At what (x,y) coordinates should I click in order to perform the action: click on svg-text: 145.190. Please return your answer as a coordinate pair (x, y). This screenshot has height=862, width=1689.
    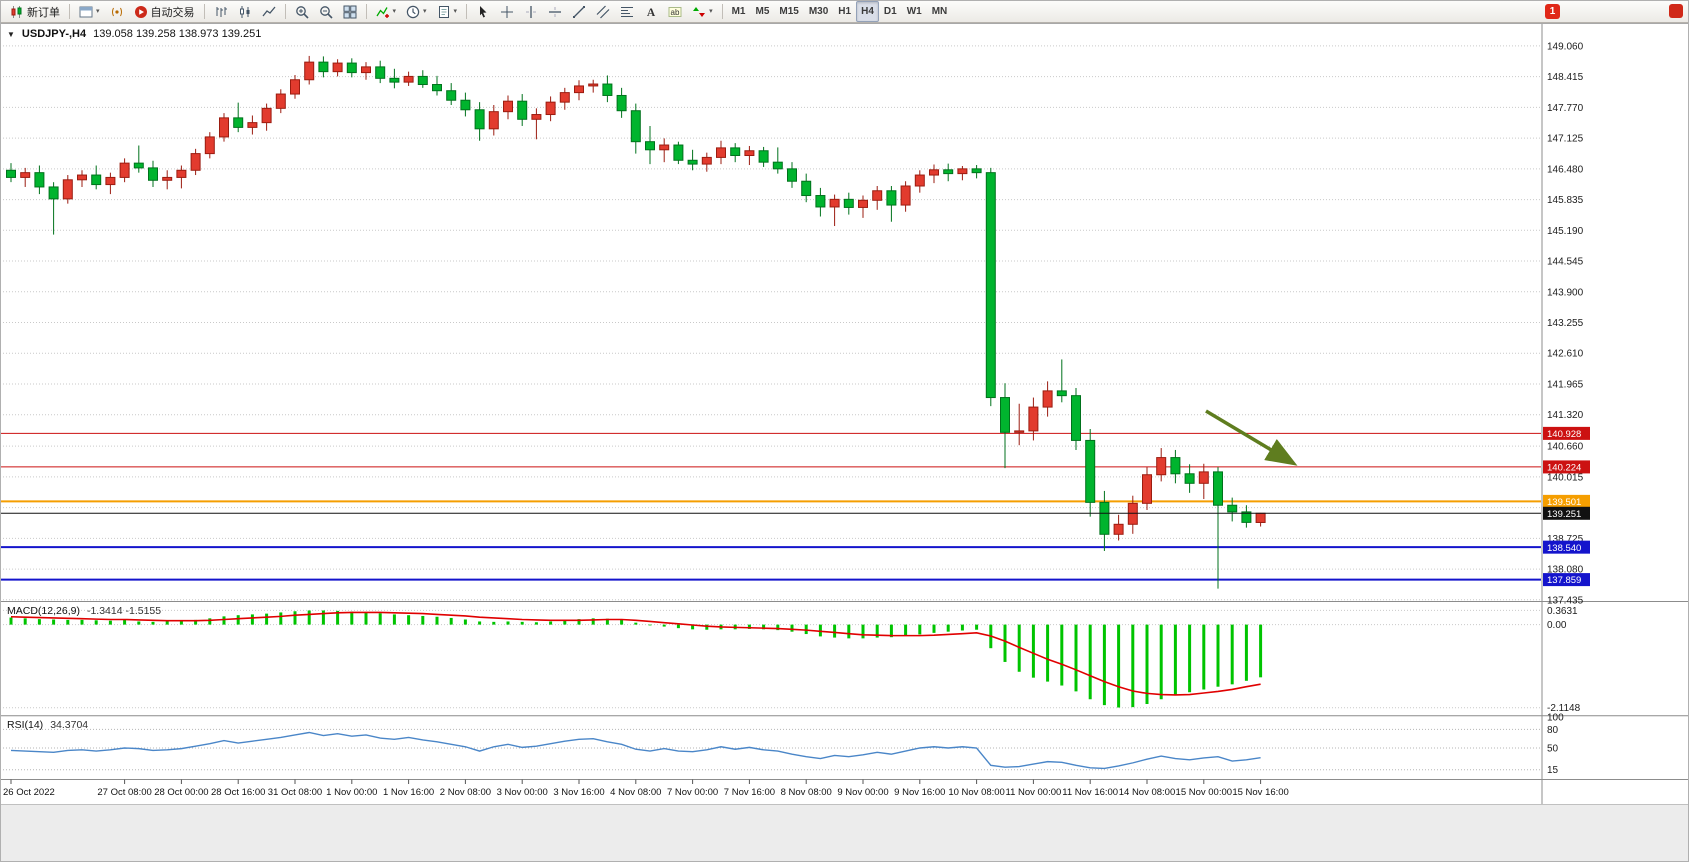
    Looking at the image, I should click on (1565, 231).